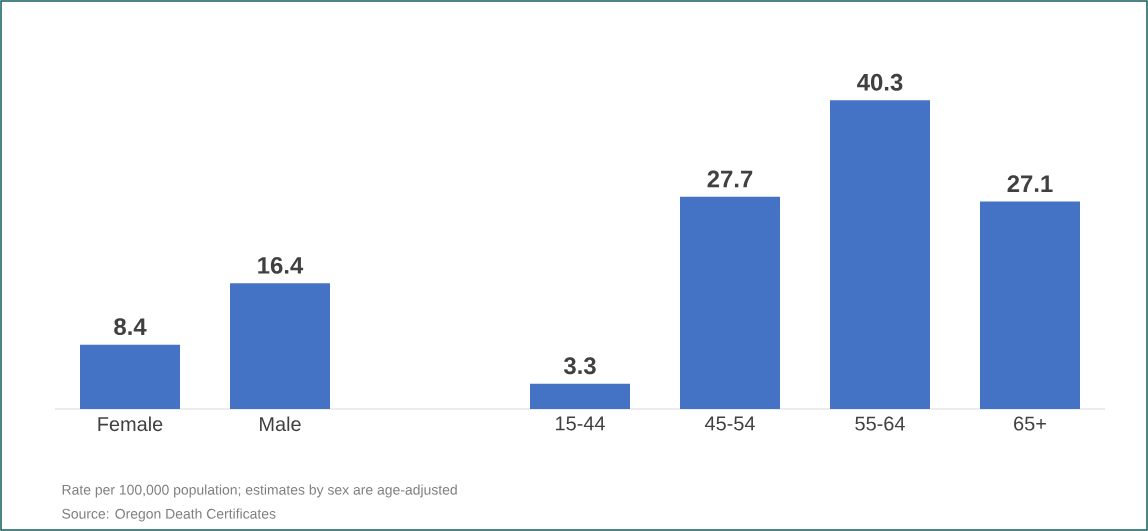 Image resolution: width=1148 pixels, height=531 pixels. What do you see at coordinates (169, 515) in the screenshot?
I see `source-note: Source: Oregon Death Certificates` at bounding box center [169, 515].